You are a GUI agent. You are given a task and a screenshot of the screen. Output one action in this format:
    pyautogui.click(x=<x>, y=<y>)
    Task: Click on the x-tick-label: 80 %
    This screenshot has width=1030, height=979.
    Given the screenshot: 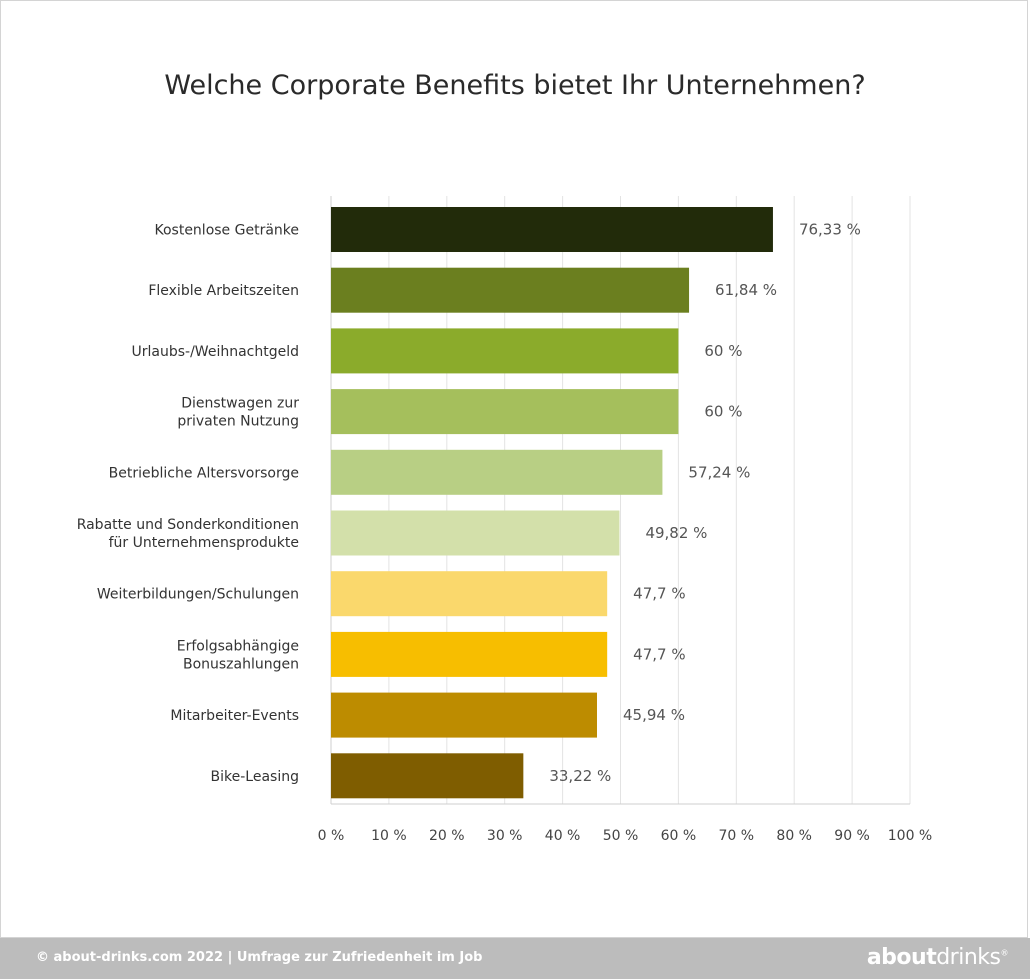 What is the action you would take?
    pyautogui.click(x=794, y=836)
    